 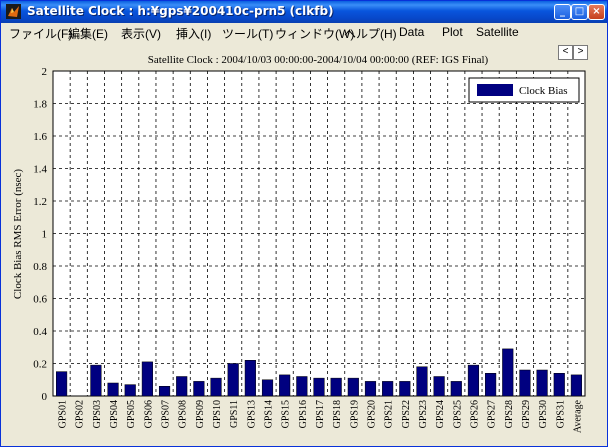 I want to click on x-tick-label: GPS14, so click(x=269, y=414).